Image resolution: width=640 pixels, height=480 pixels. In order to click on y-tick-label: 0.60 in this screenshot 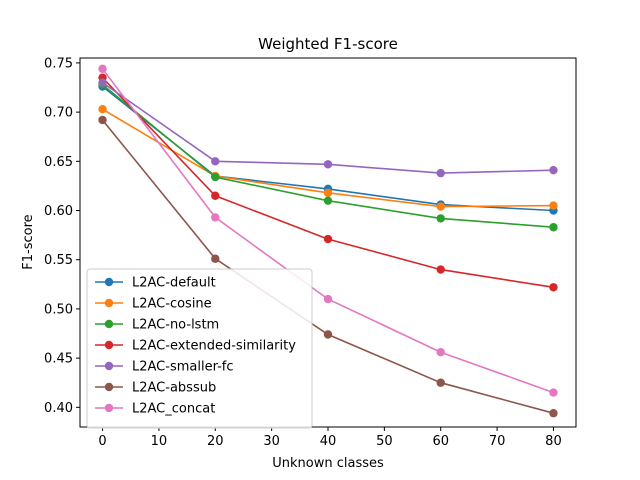, I will do `click(58, 211)`.